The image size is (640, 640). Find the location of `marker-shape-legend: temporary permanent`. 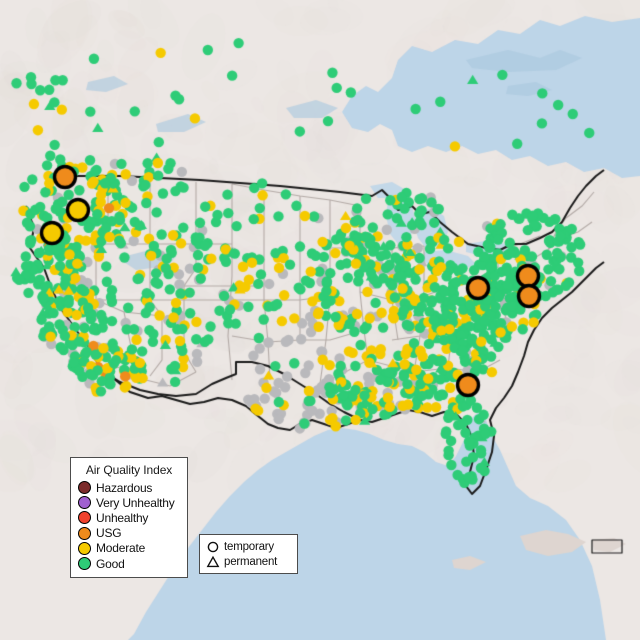

marker-shape-legend: temporary permanent is located at coordinates (248, 554).